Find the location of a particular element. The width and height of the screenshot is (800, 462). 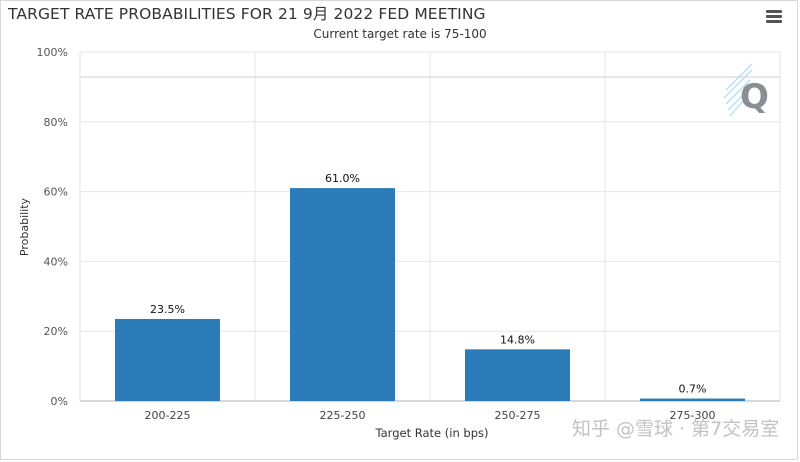

chart-subtitle: Current target rate is 75-100 is located at coordinates (400, 34).